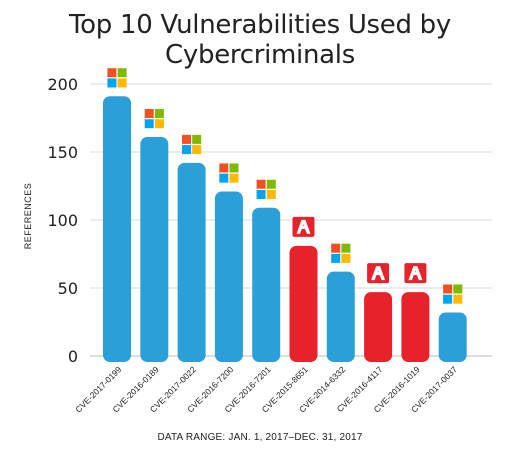  Describe the element at coordinates (62, 84) in the screenshot. I see `y-tick-label: 200` at that location.